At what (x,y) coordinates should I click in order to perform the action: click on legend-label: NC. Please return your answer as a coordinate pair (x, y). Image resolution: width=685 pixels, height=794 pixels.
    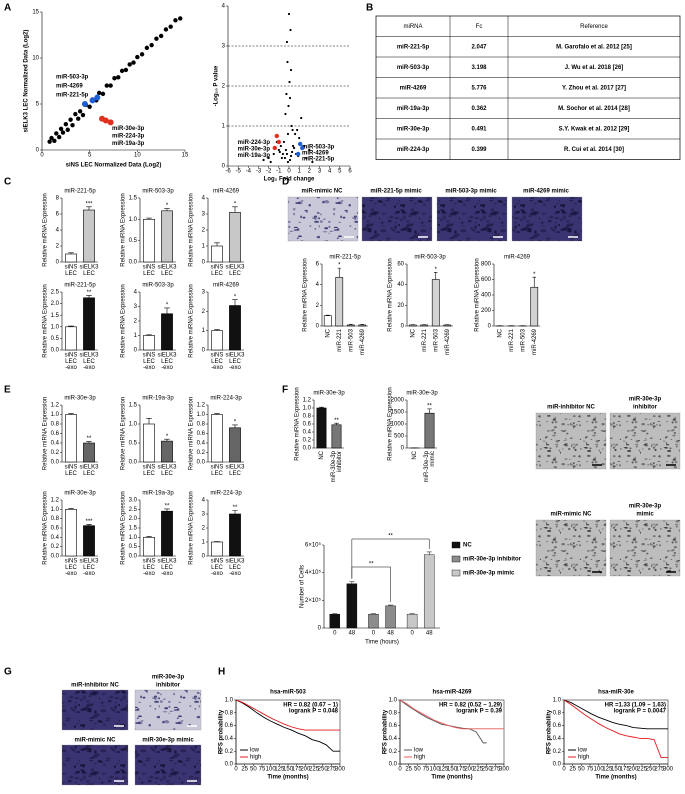
    Looking at the image, I should click on (467, 546).